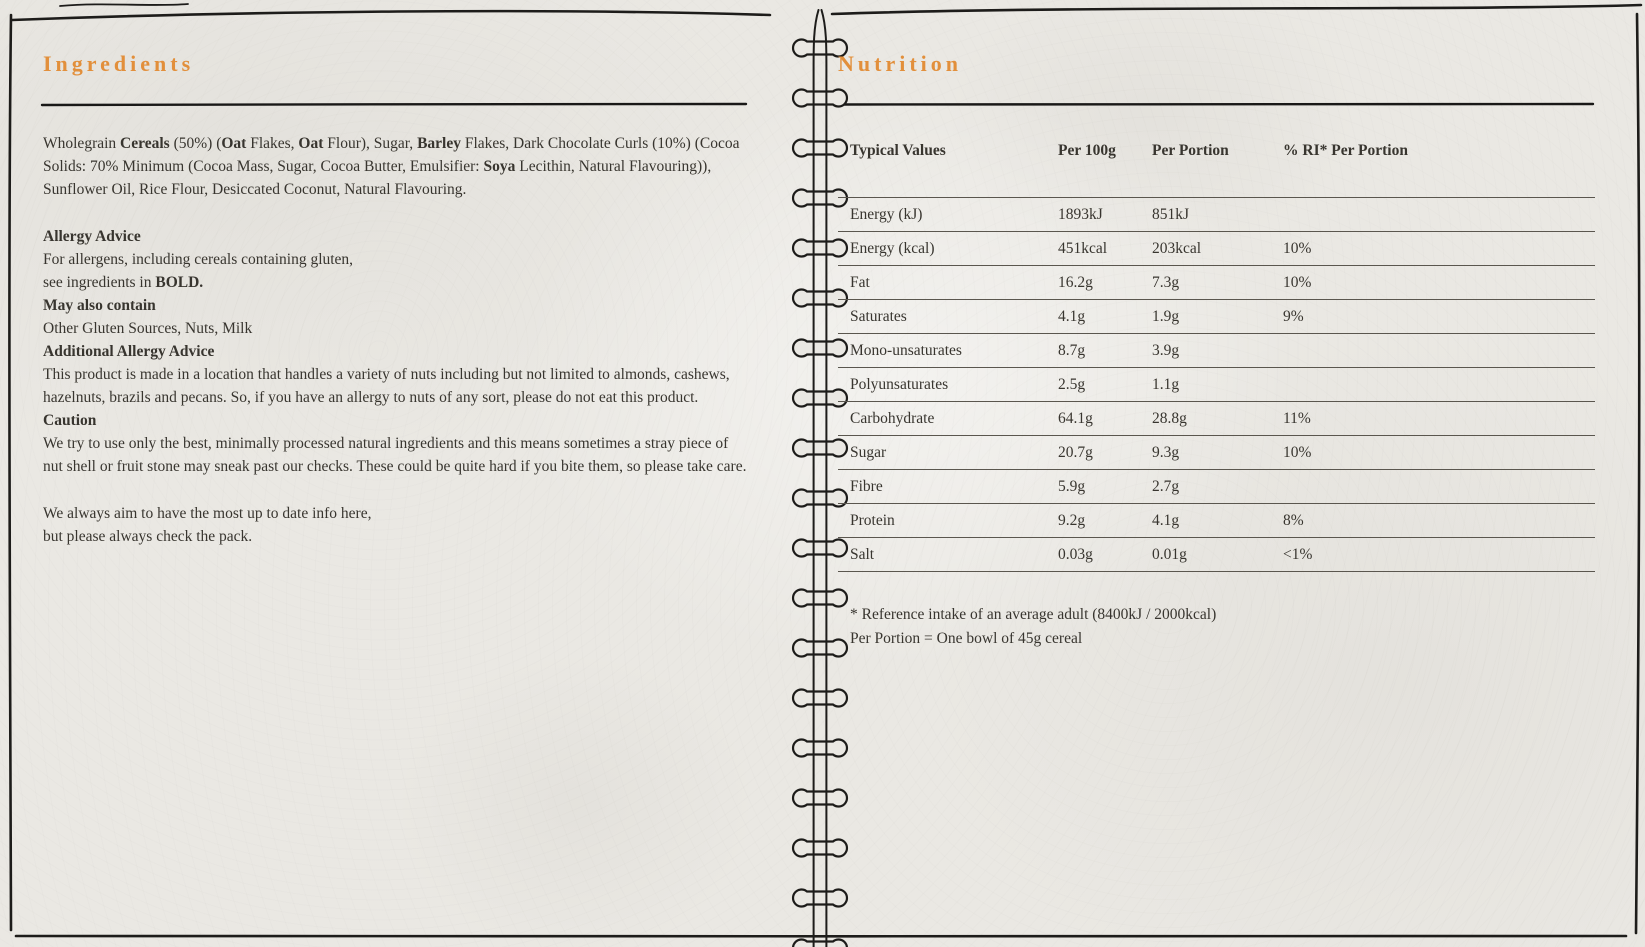 Image resolution: width=1645 pixels, height=947 pixels. I want to click on cell-per100g: 0.03g, so click(1093, 554).